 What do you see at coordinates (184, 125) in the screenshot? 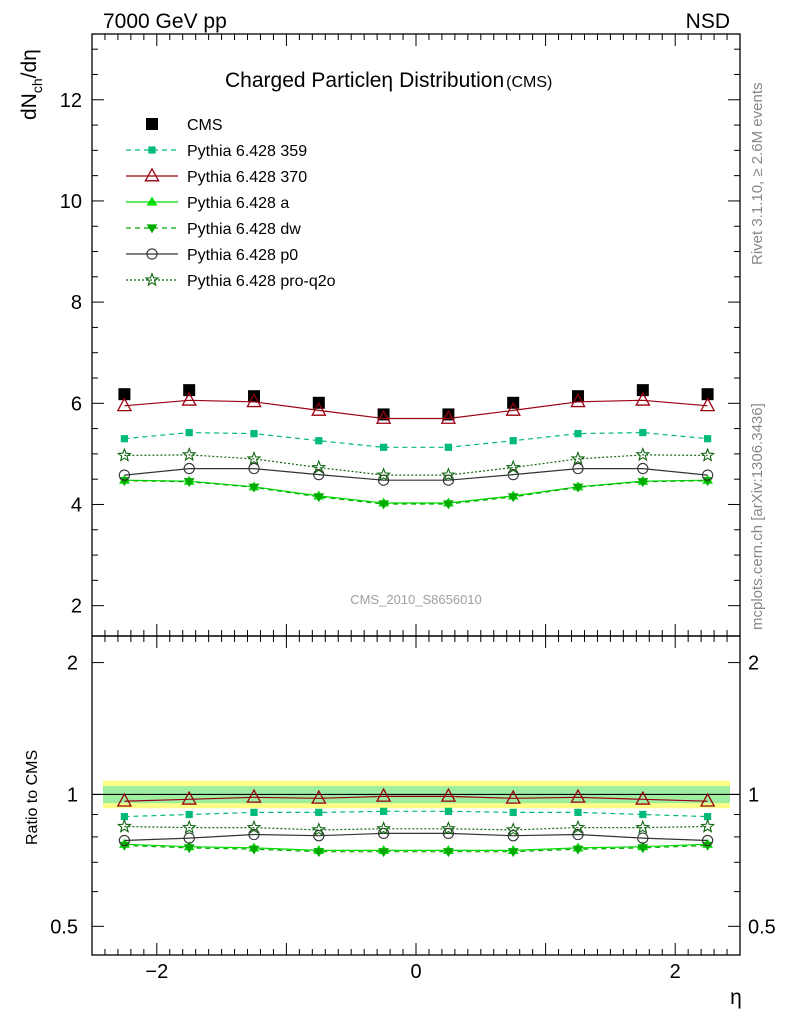
I see `legend-entry-0: CMS` at bounding box center [184, 125].